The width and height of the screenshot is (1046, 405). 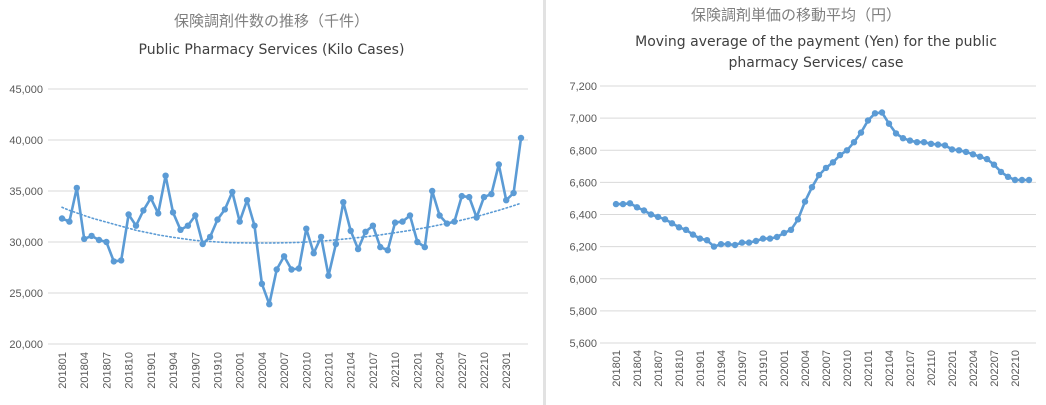 What do you see at coordinates (995, 368) in the screenshot?
I see `x-tick-label: 202207` at bounding box center [995, 368].